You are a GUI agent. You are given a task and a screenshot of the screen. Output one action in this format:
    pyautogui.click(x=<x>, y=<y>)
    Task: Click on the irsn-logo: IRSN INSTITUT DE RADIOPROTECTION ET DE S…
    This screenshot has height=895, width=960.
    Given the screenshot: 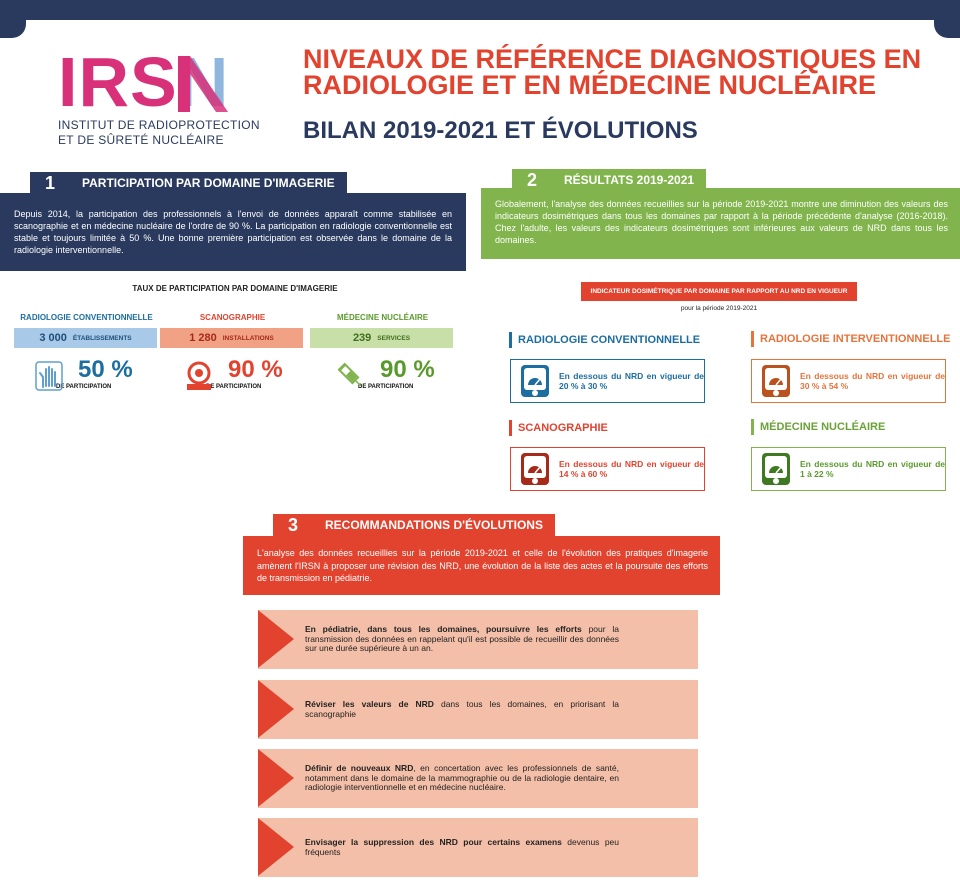 What is the action you would take?
    pyautogui.click(x=168, y=98)
    